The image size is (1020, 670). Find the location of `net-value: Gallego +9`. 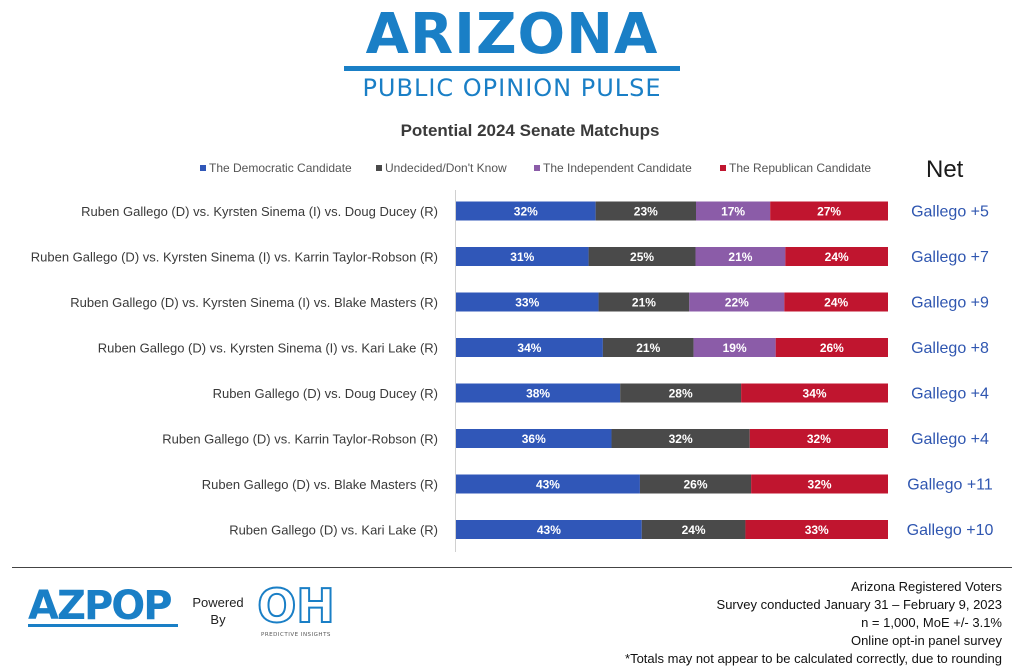

net-value: Gallego +9 is located at coordinates (950, 303).